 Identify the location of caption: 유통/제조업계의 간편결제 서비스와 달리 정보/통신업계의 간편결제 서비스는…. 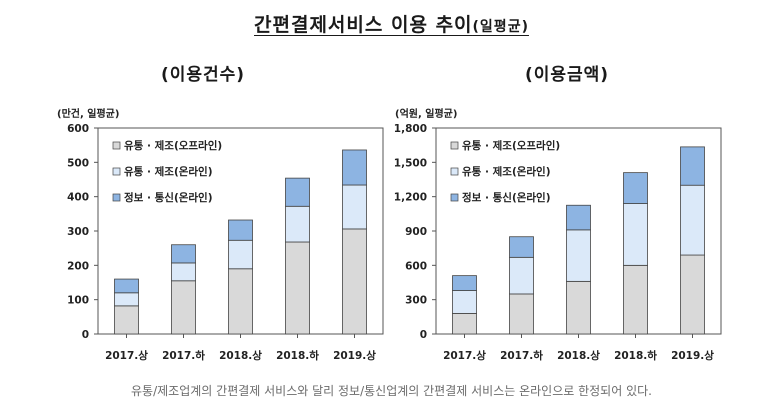
(391, 391).